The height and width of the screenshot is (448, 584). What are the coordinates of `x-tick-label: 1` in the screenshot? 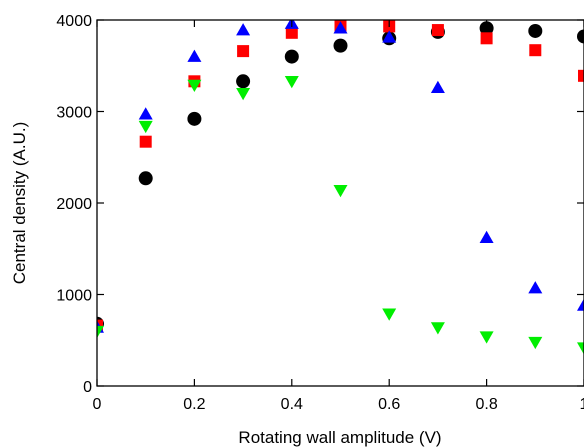 It's located at (582, 404).